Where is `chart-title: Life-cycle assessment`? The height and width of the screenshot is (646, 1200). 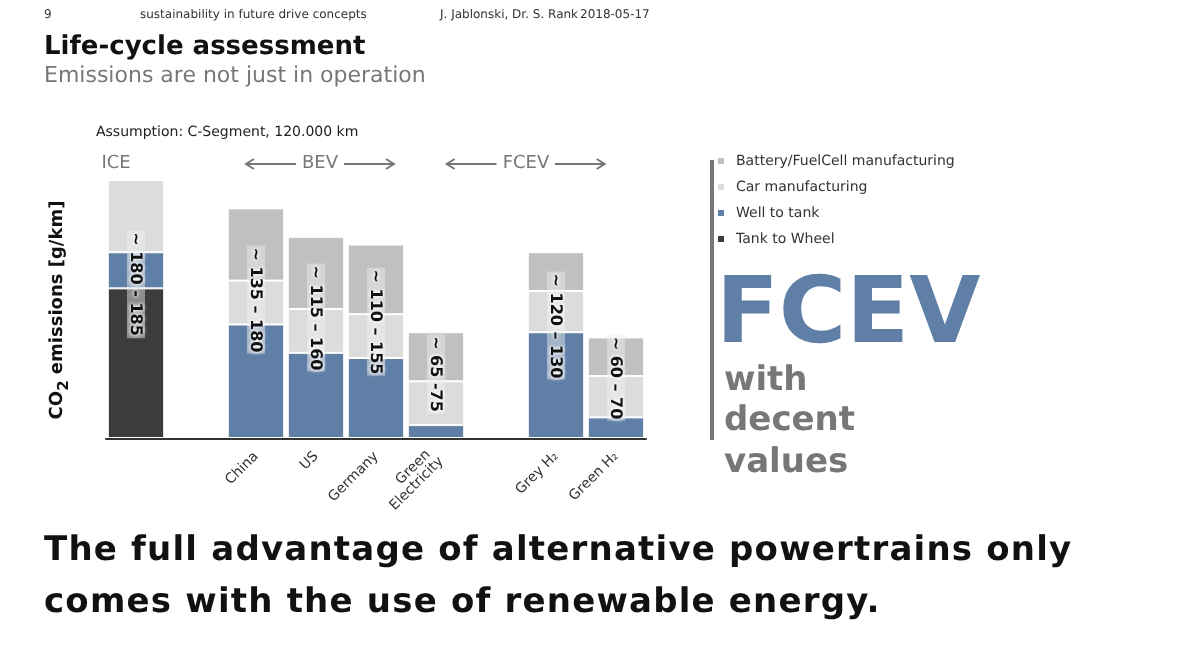 chart-title: Life-cycle assessment is located at coordinates (205, 47).